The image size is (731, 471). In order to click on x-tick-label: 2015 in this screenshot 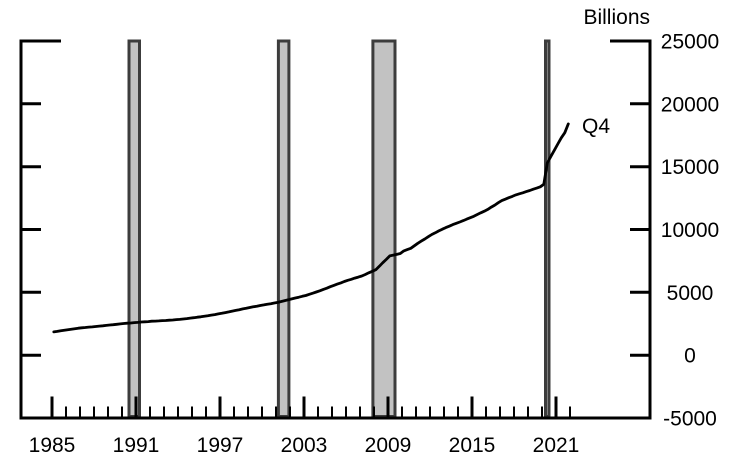, I will do `click(472, 445)`.